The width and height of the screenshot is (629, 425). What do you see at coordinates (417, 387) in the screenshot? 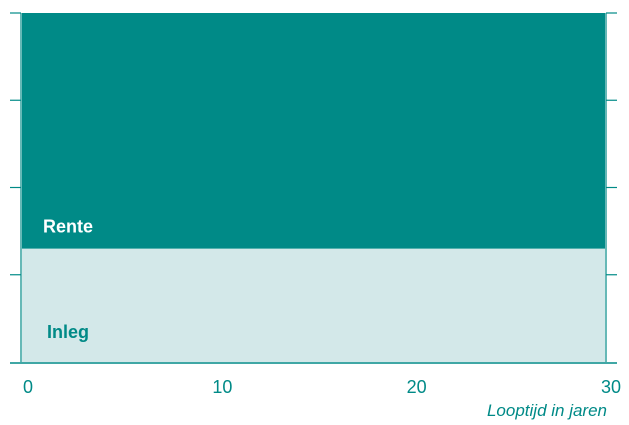
I see `x-tick-label: 20` at bounding box center [417, 387].